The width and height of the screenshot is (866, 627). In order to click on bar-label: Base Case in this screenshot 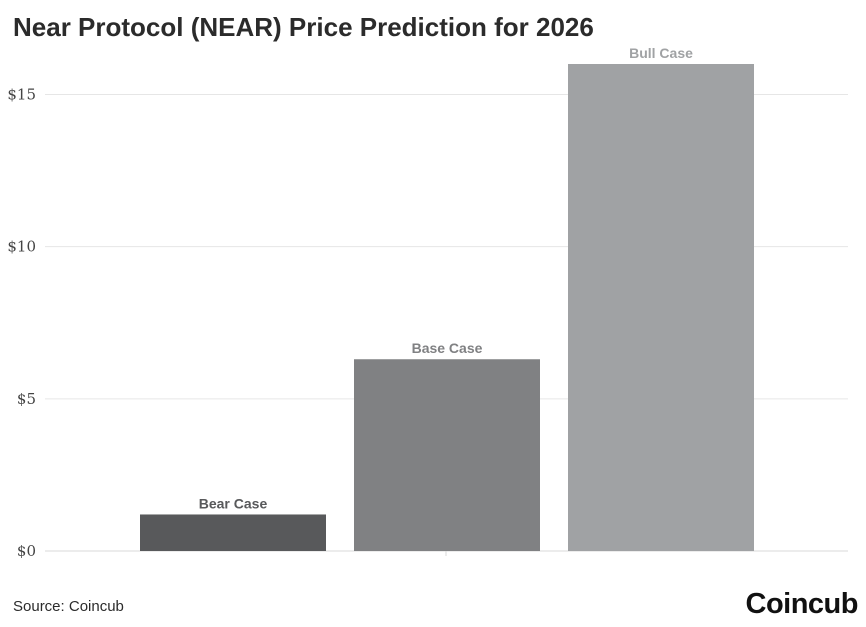, I will do `click(447, 348)`.